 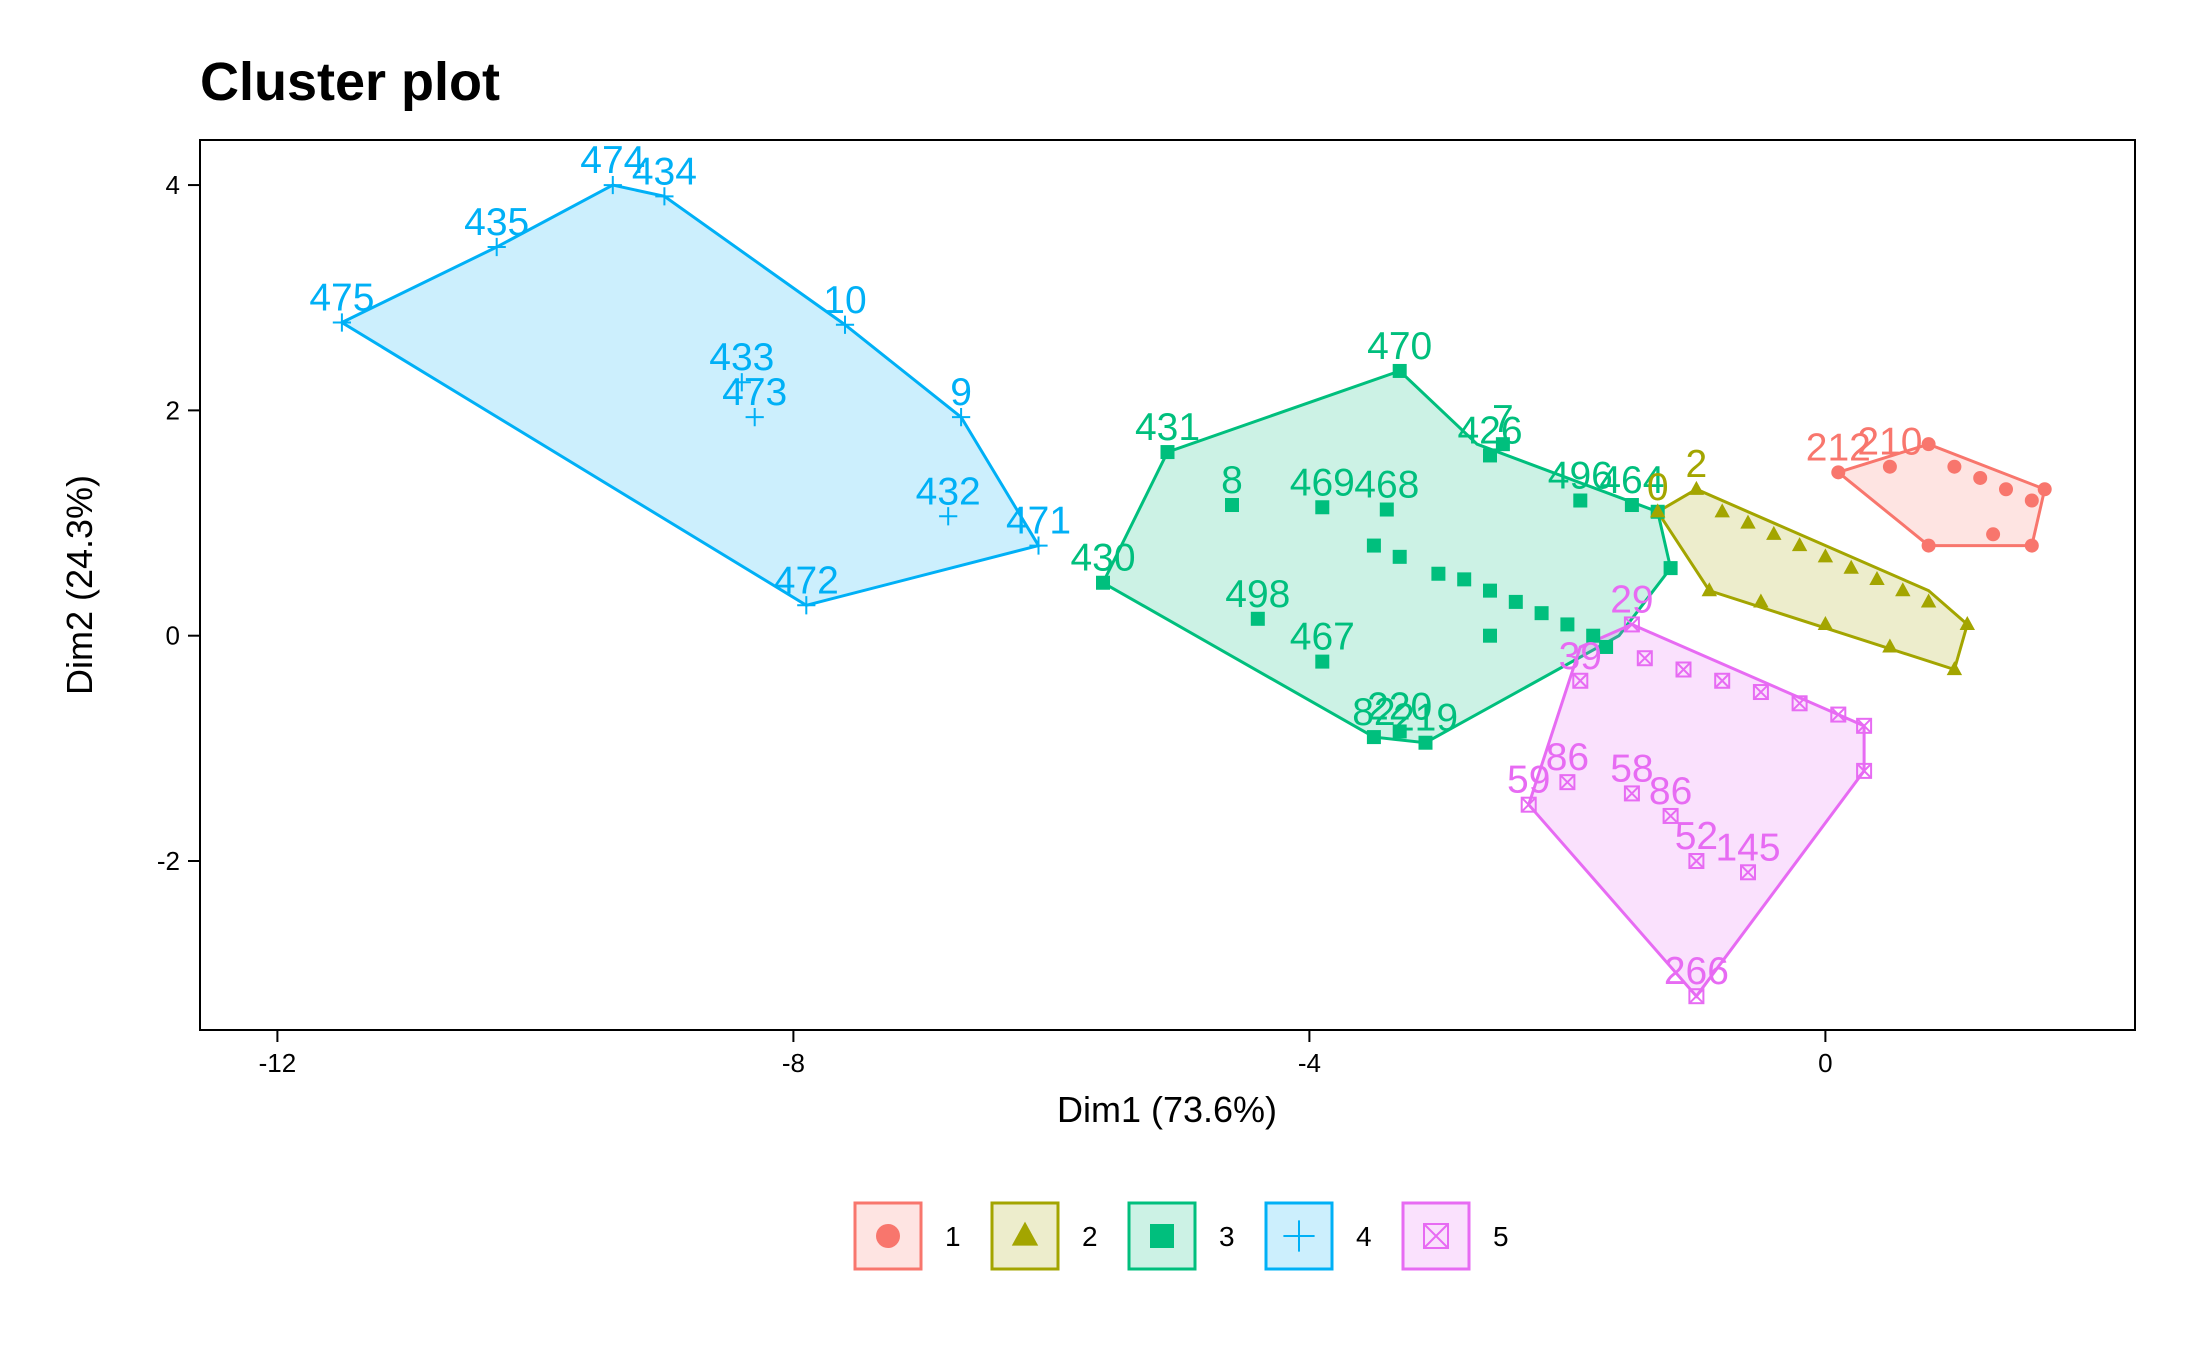 What do you see at coordinates (953, 1236) in the screenshot?
I see `legend-label-1: 1` at bounding box center [953, 1236].